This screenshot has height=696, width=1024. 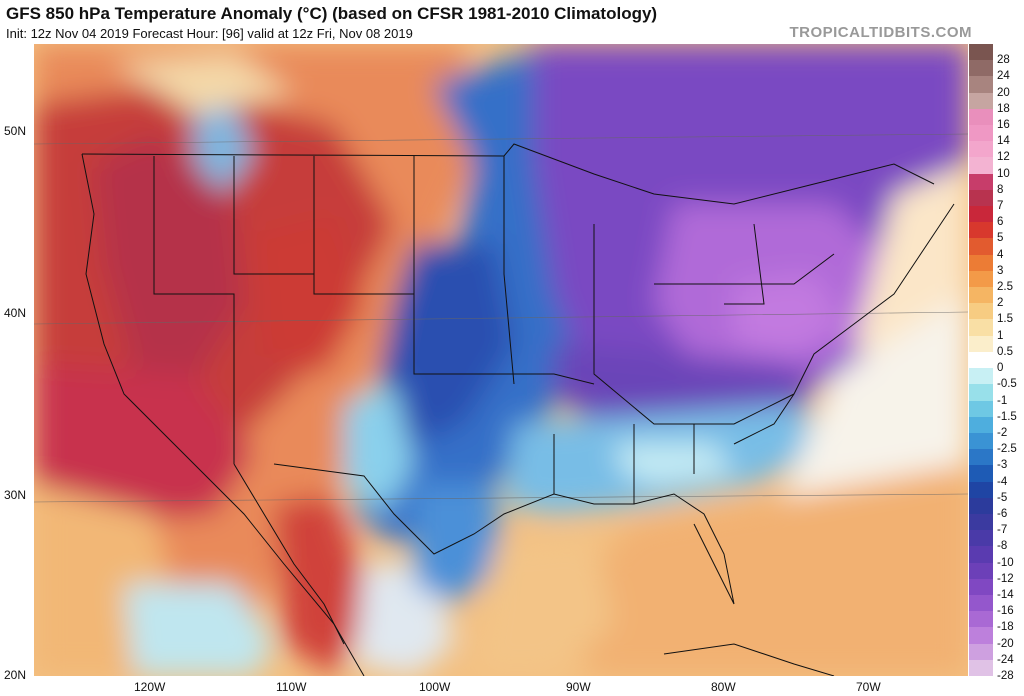 What do you see at coordinates (1000, 206) in the screenshot?
I see `colorbar-label: 7` at bounding box center [1000, 206].